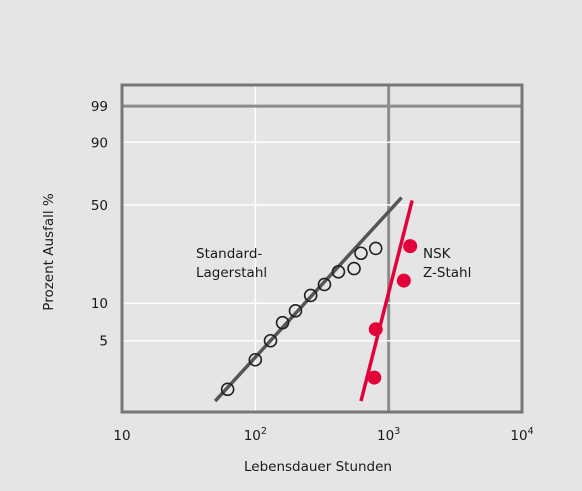  I want to click on standard-fit-line, so click(308, 299).